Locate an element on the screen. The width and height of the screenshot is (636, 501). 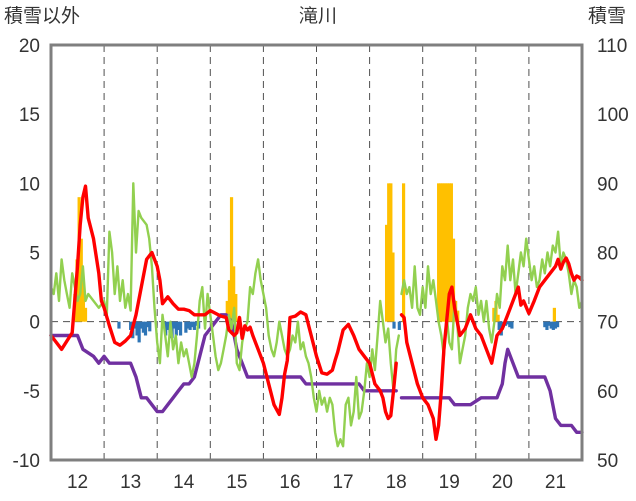
x-tick-label: 18 is located at coordinates (396, 482).